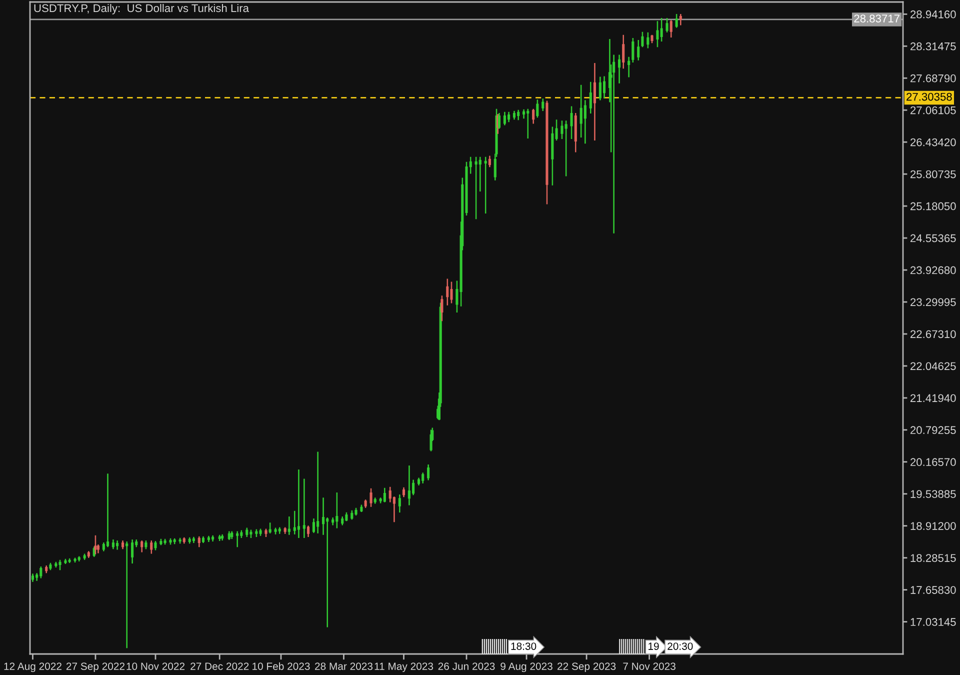 This screenshot has height=675, width=960. What do you see at coordinates (344, 666) in the screenshot?
I see `x-tick-label: 28 Mar 2023` at bounding box center [344, 666].